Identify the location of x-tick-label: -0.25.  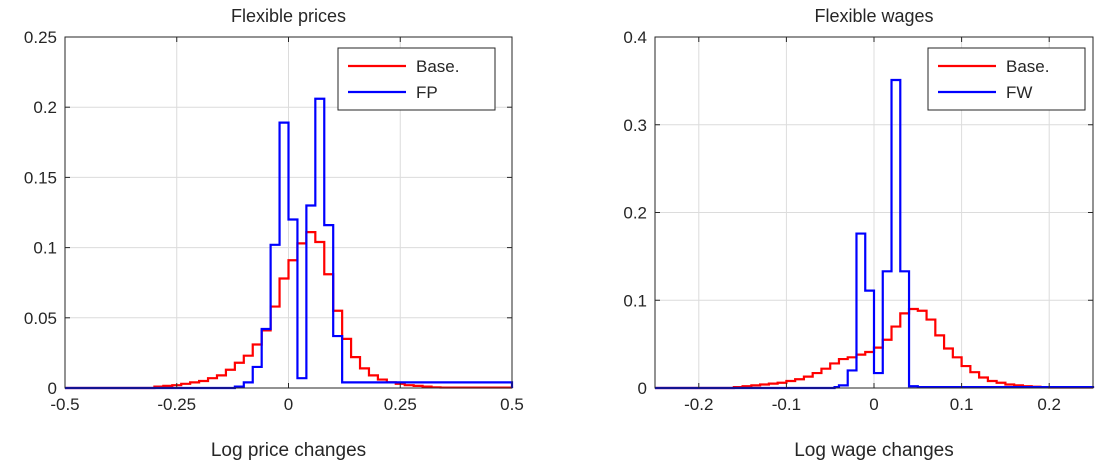
(176, 404).